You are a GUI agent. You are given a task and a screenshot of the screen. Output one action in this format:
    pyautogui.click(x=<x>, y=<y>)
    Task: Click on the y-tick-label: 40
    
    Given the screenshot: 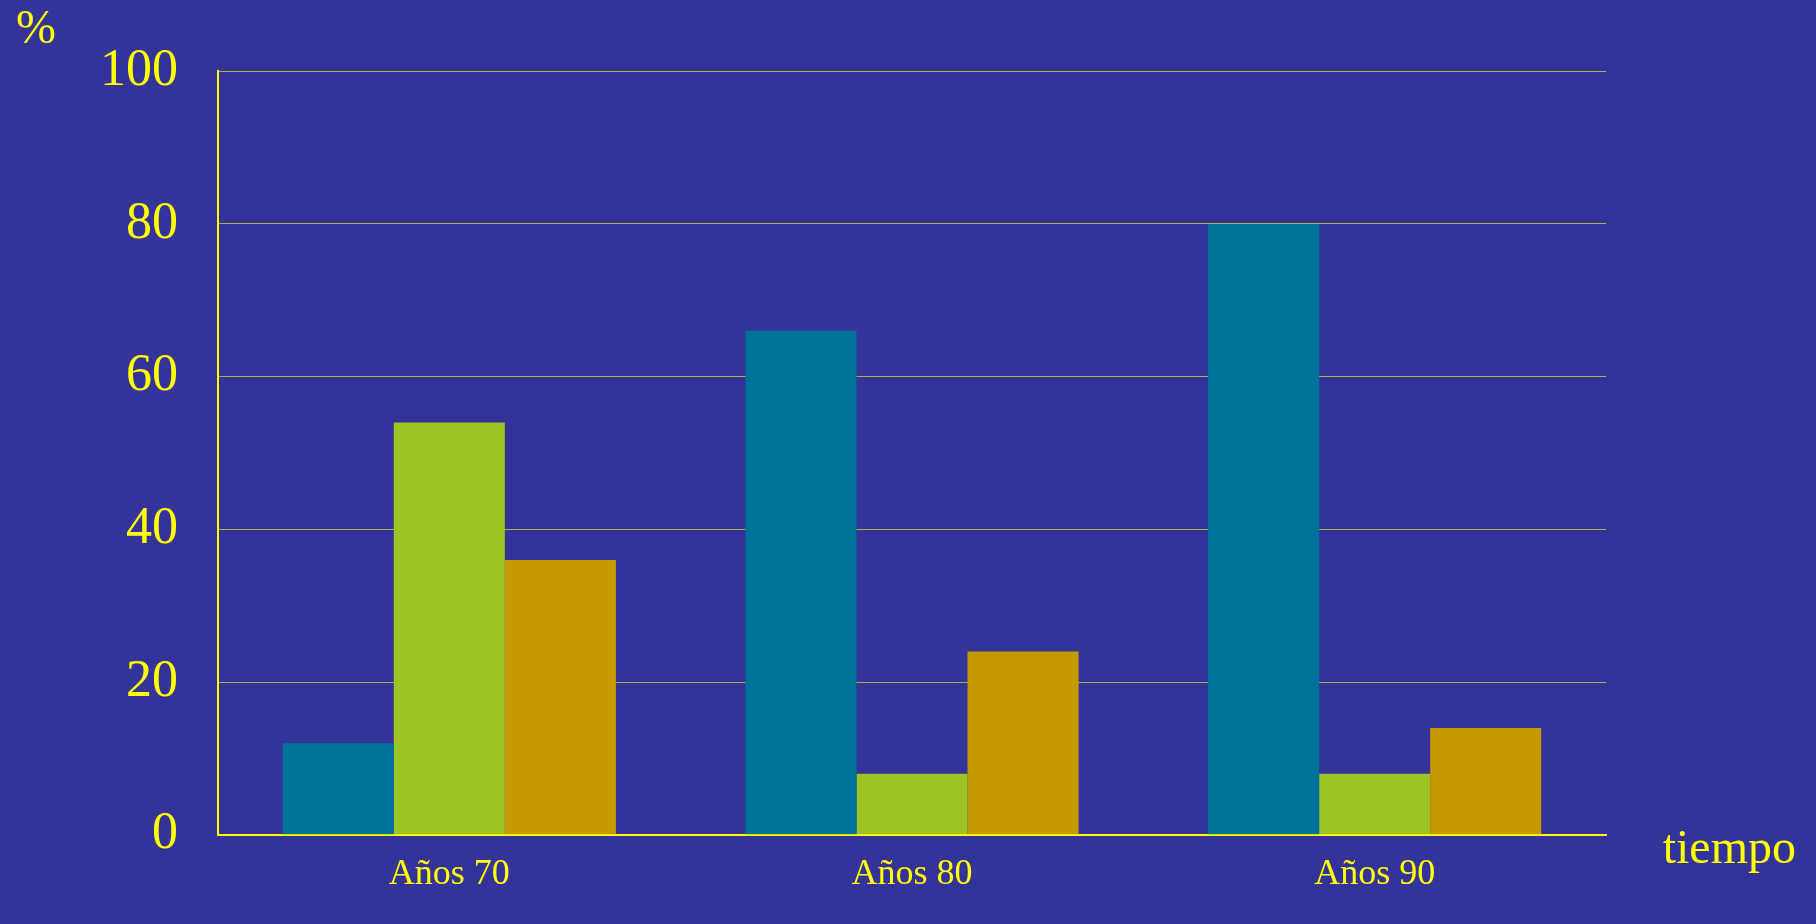 What is the action you would take?
    pyautogui.click(x=152, y=526)
    